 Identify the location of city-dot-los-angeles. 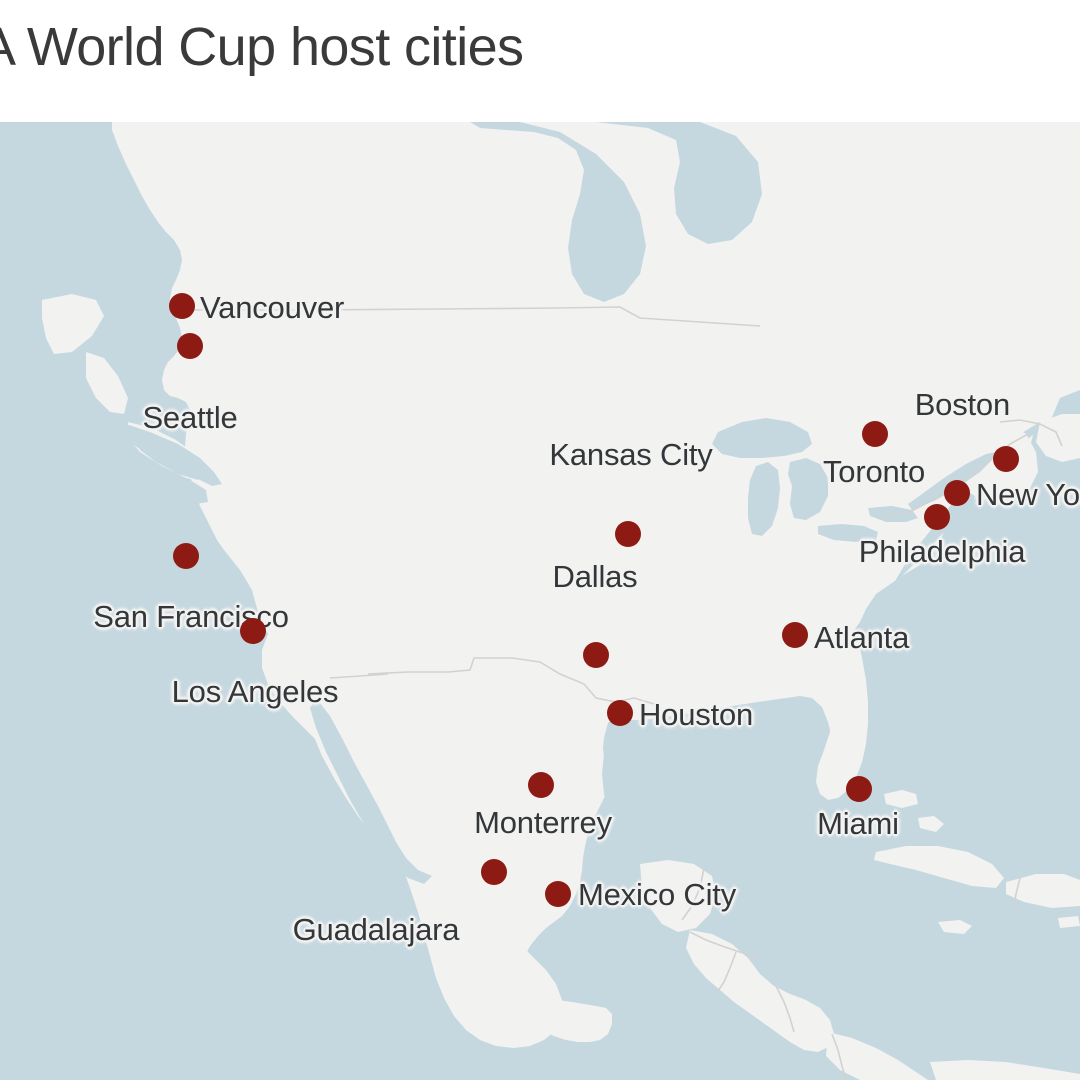
(253, 631).